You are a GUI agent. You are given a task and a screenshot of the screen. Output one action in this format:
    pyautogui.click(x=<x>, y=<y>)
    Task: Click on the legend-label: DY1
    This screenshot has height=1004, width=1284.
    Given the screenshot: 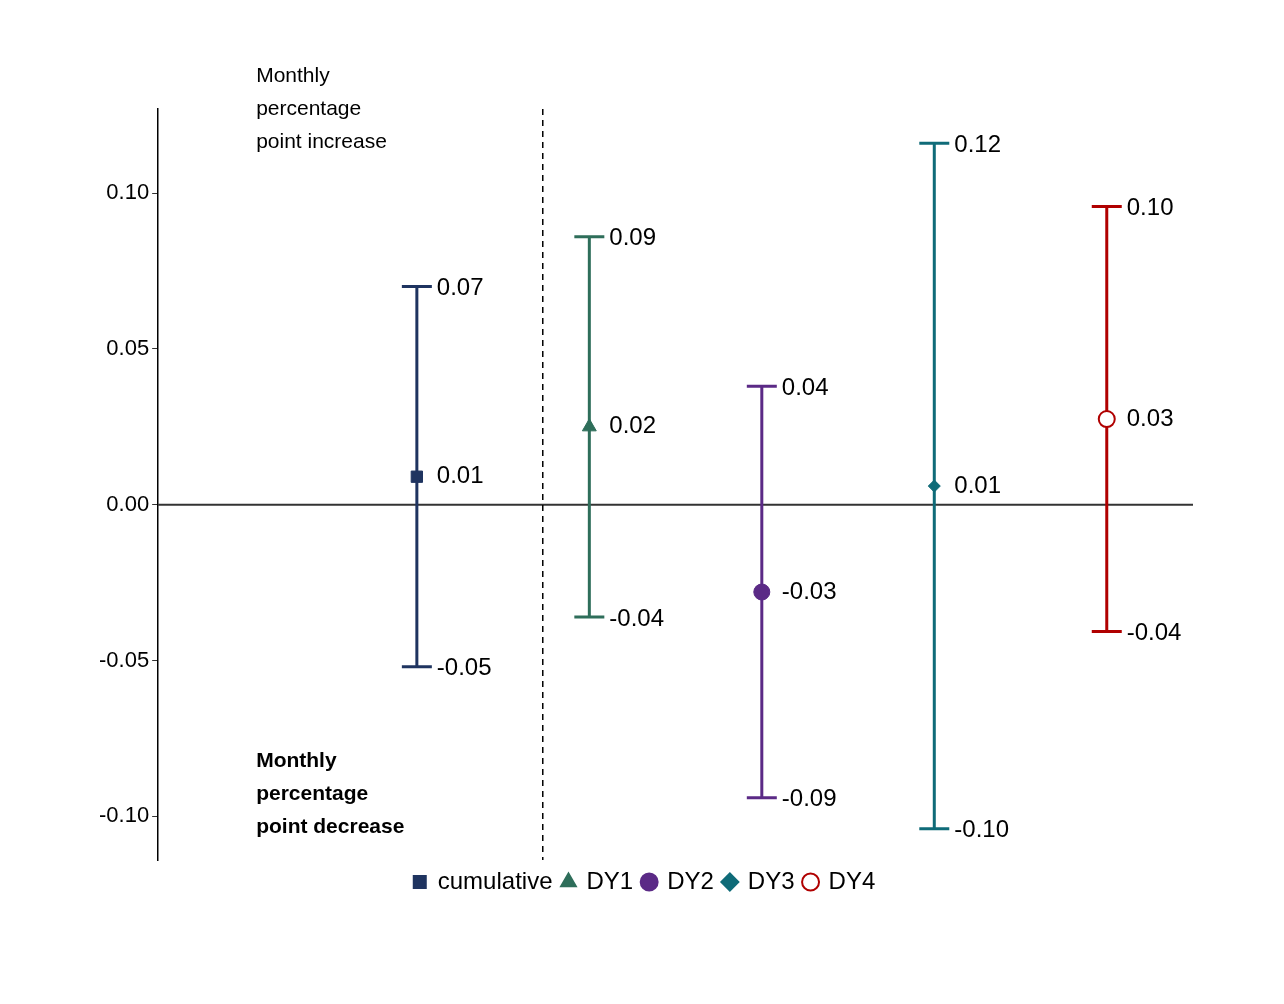 What is the action you would take?
    pyautogui.click(x=610, y=880)
    